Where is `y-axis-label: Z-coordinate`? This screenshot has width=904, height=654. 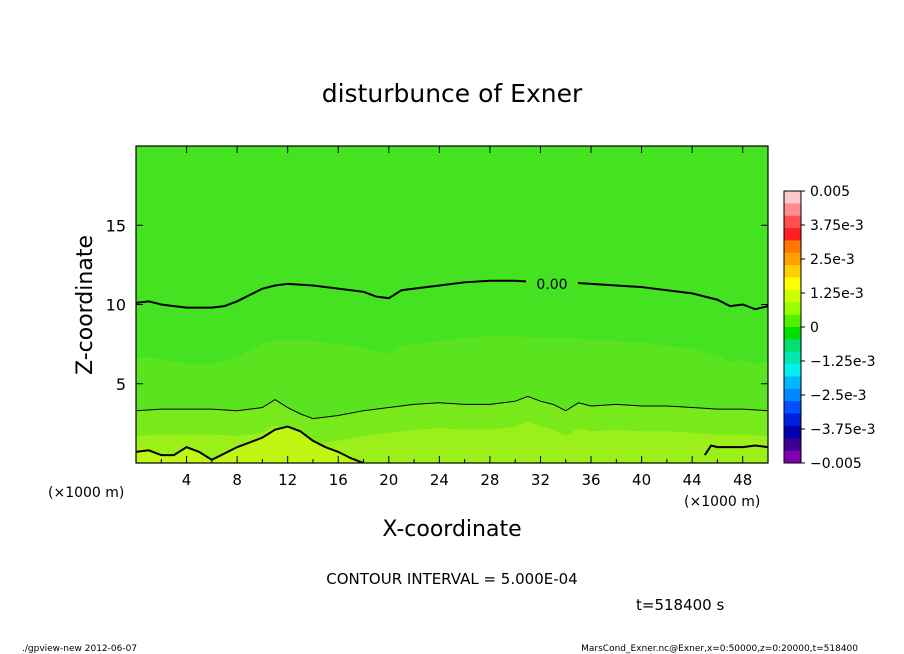 y-axis-label: Z-coordinate is located at coordinates (85, 305).